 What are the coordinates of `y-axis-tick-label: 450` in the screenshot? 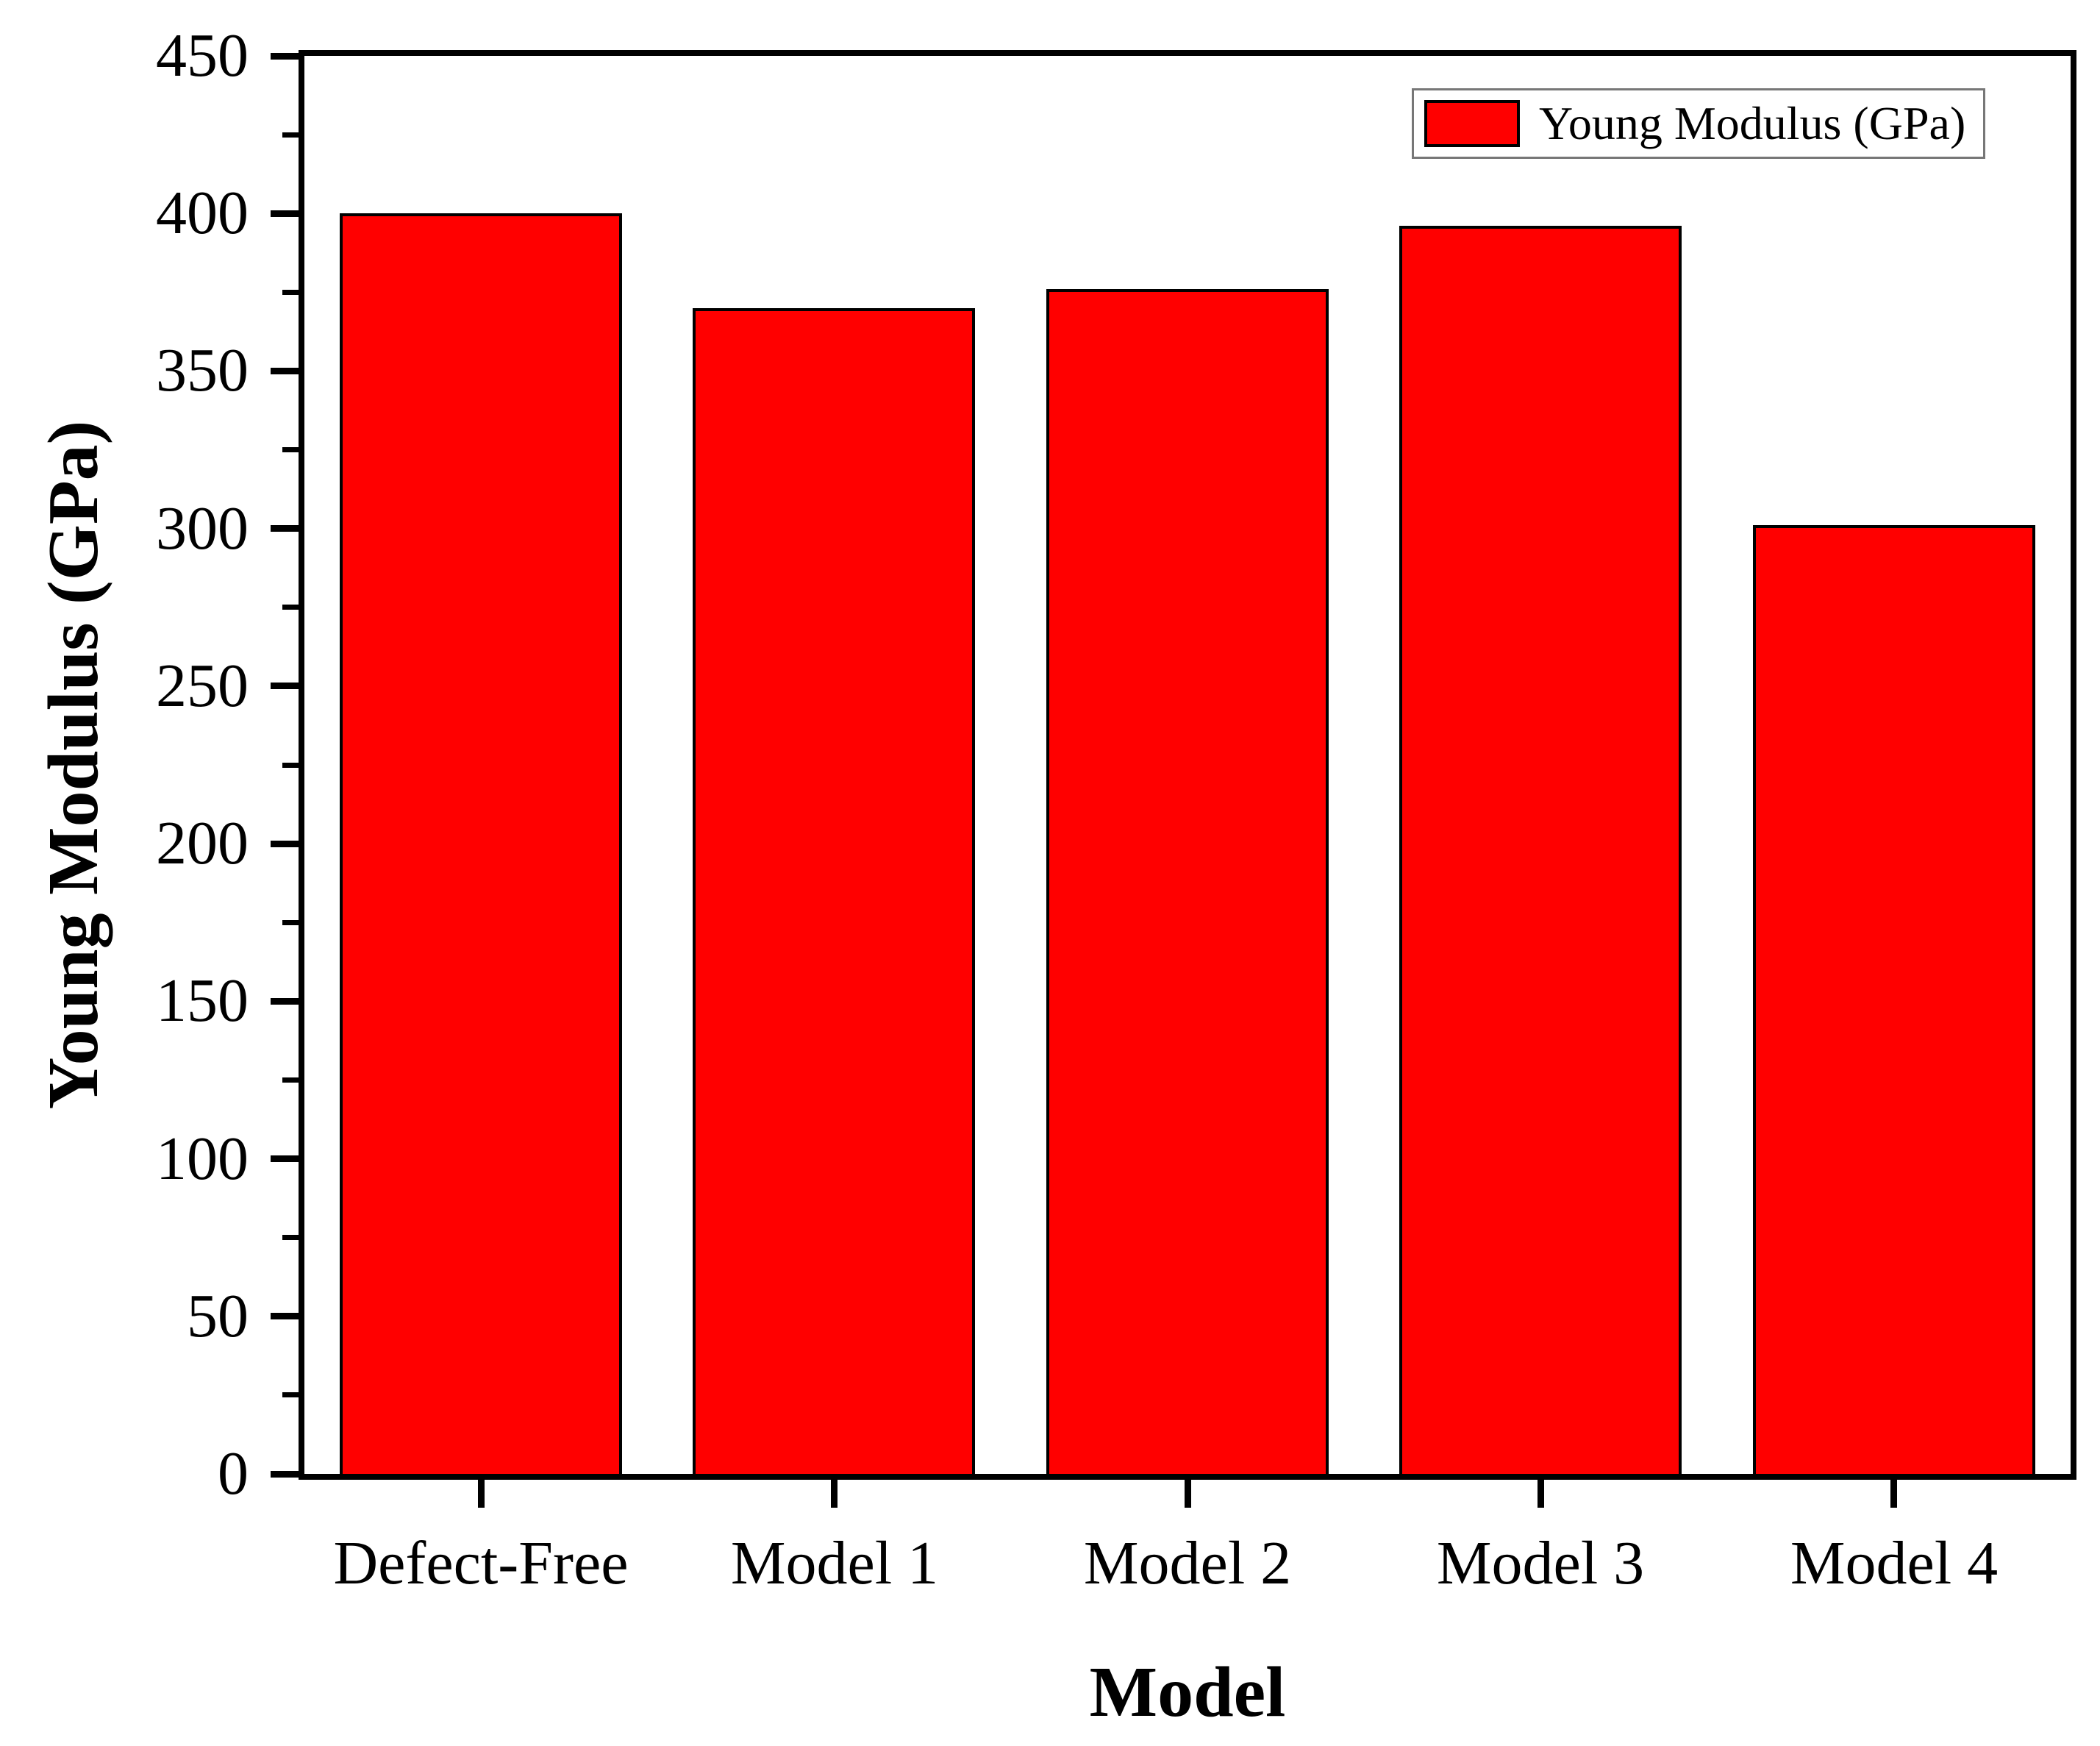 It's located at (203, 55).